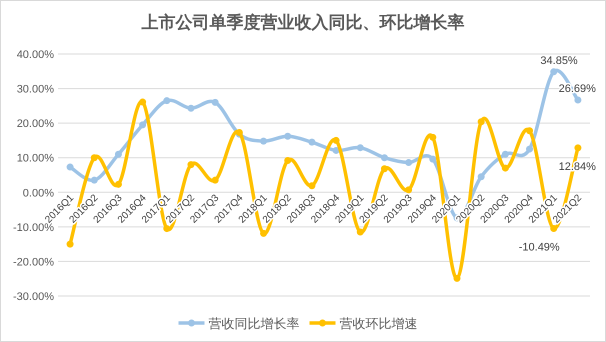  What do you see at coordinates (577, 89) in the screenshot?
I see `data-label: 26.69%` at bounding box center [577, 89].